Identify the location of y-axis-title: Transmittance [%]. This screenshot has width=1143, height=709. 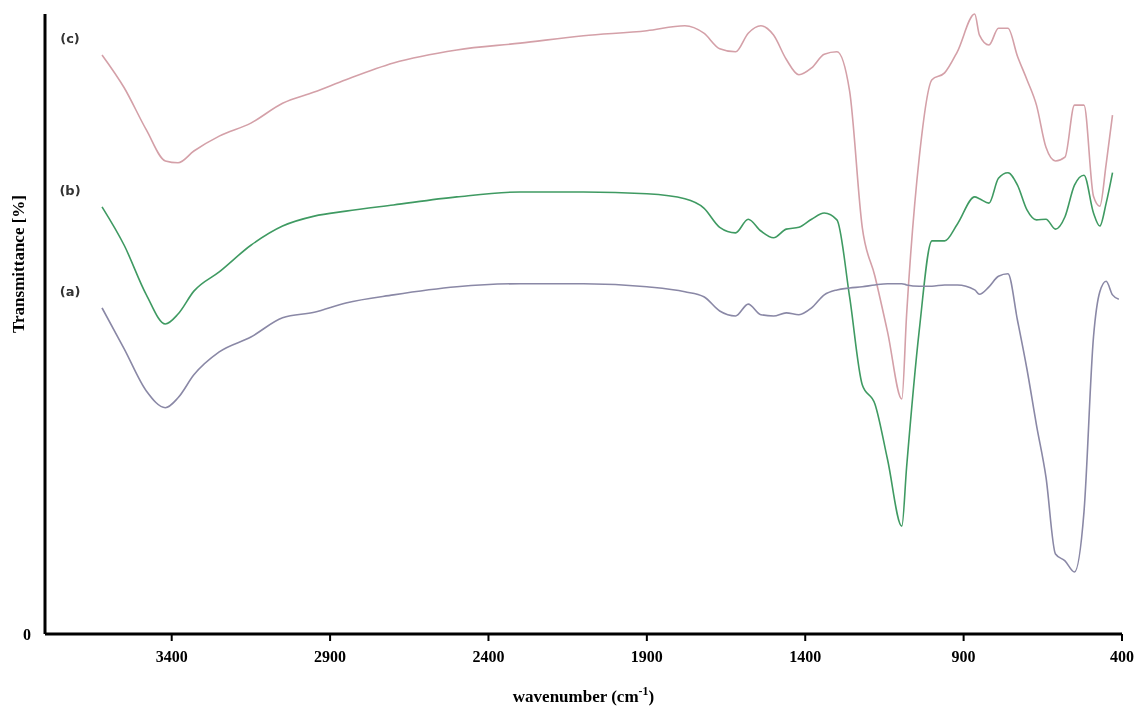
(18, 264).